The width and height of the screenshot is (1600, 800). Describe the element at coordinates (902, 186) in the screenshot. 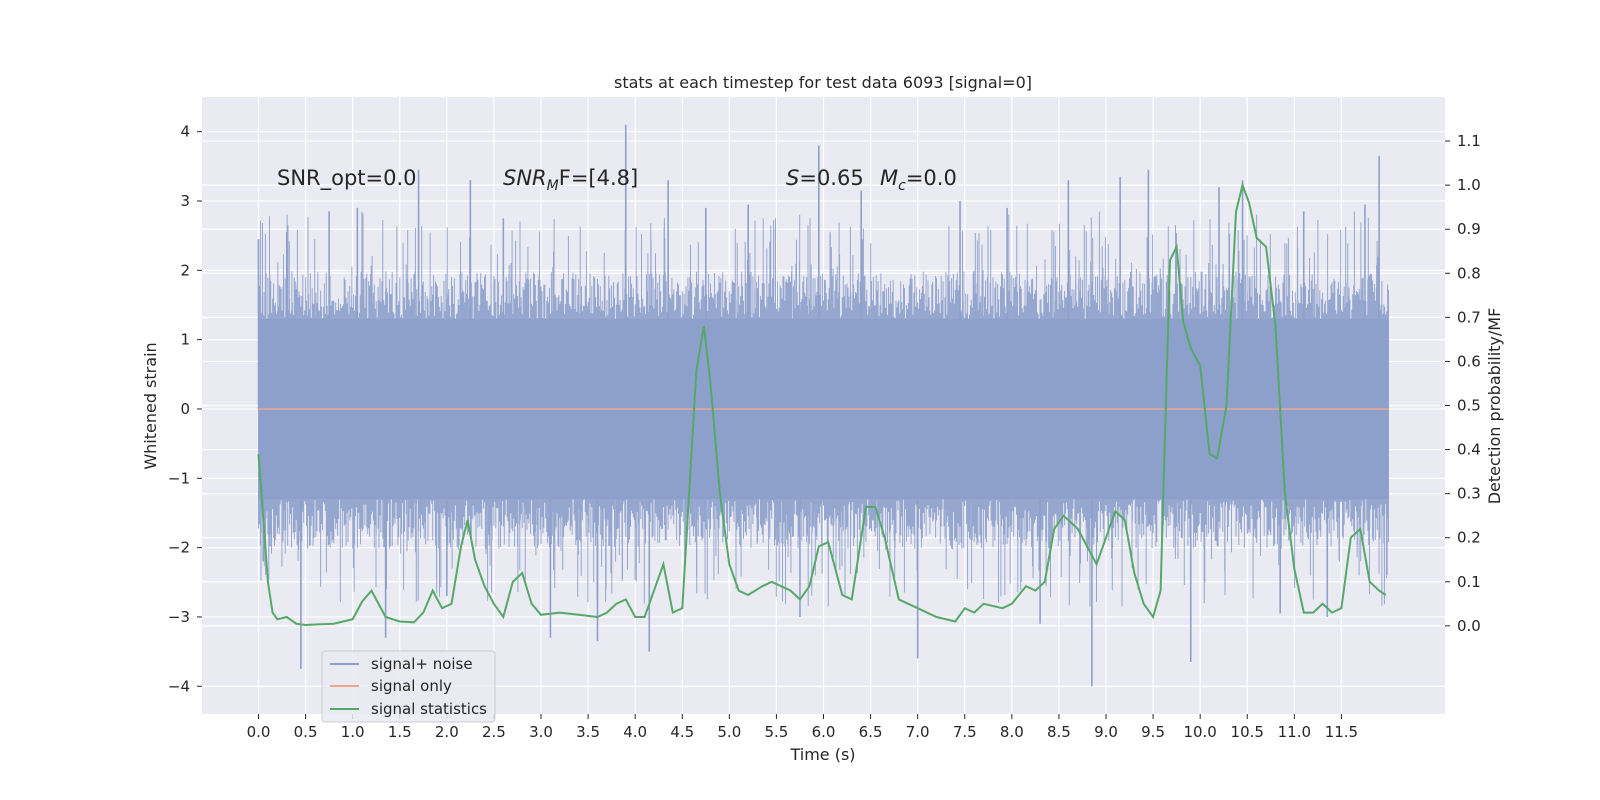

I see `annotation-mc-sub: c` at that location.